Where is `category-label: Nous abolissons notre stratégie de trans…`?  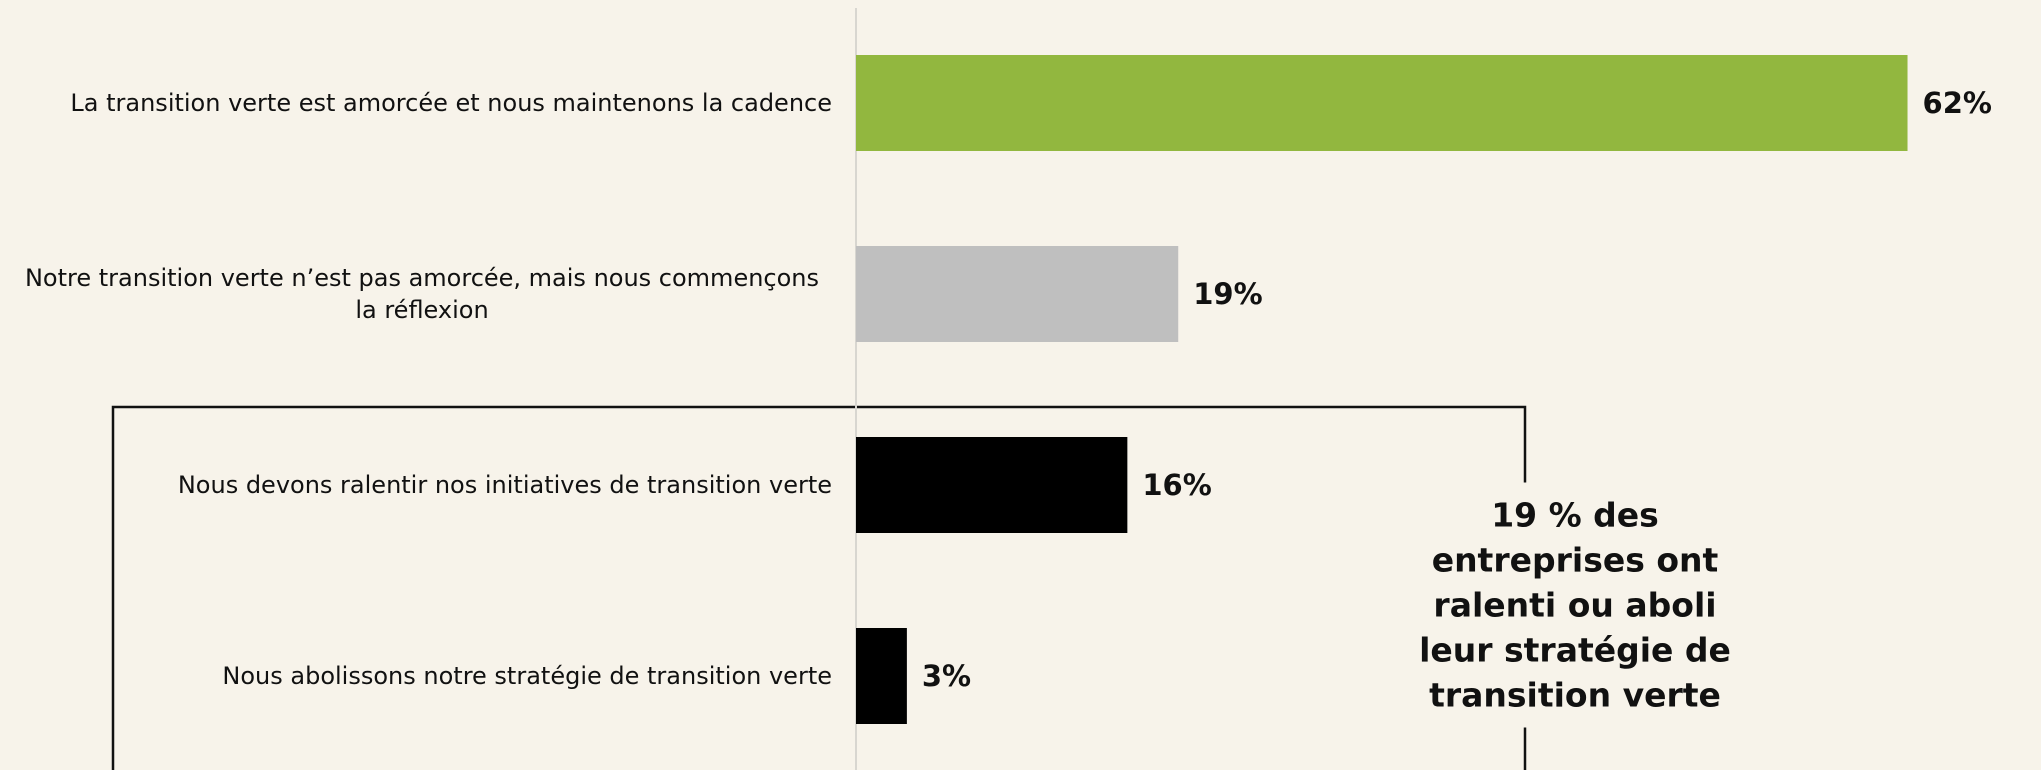 category-label: Nous abolissons notre stratégie de trans… is located at coordinates (527, 676).